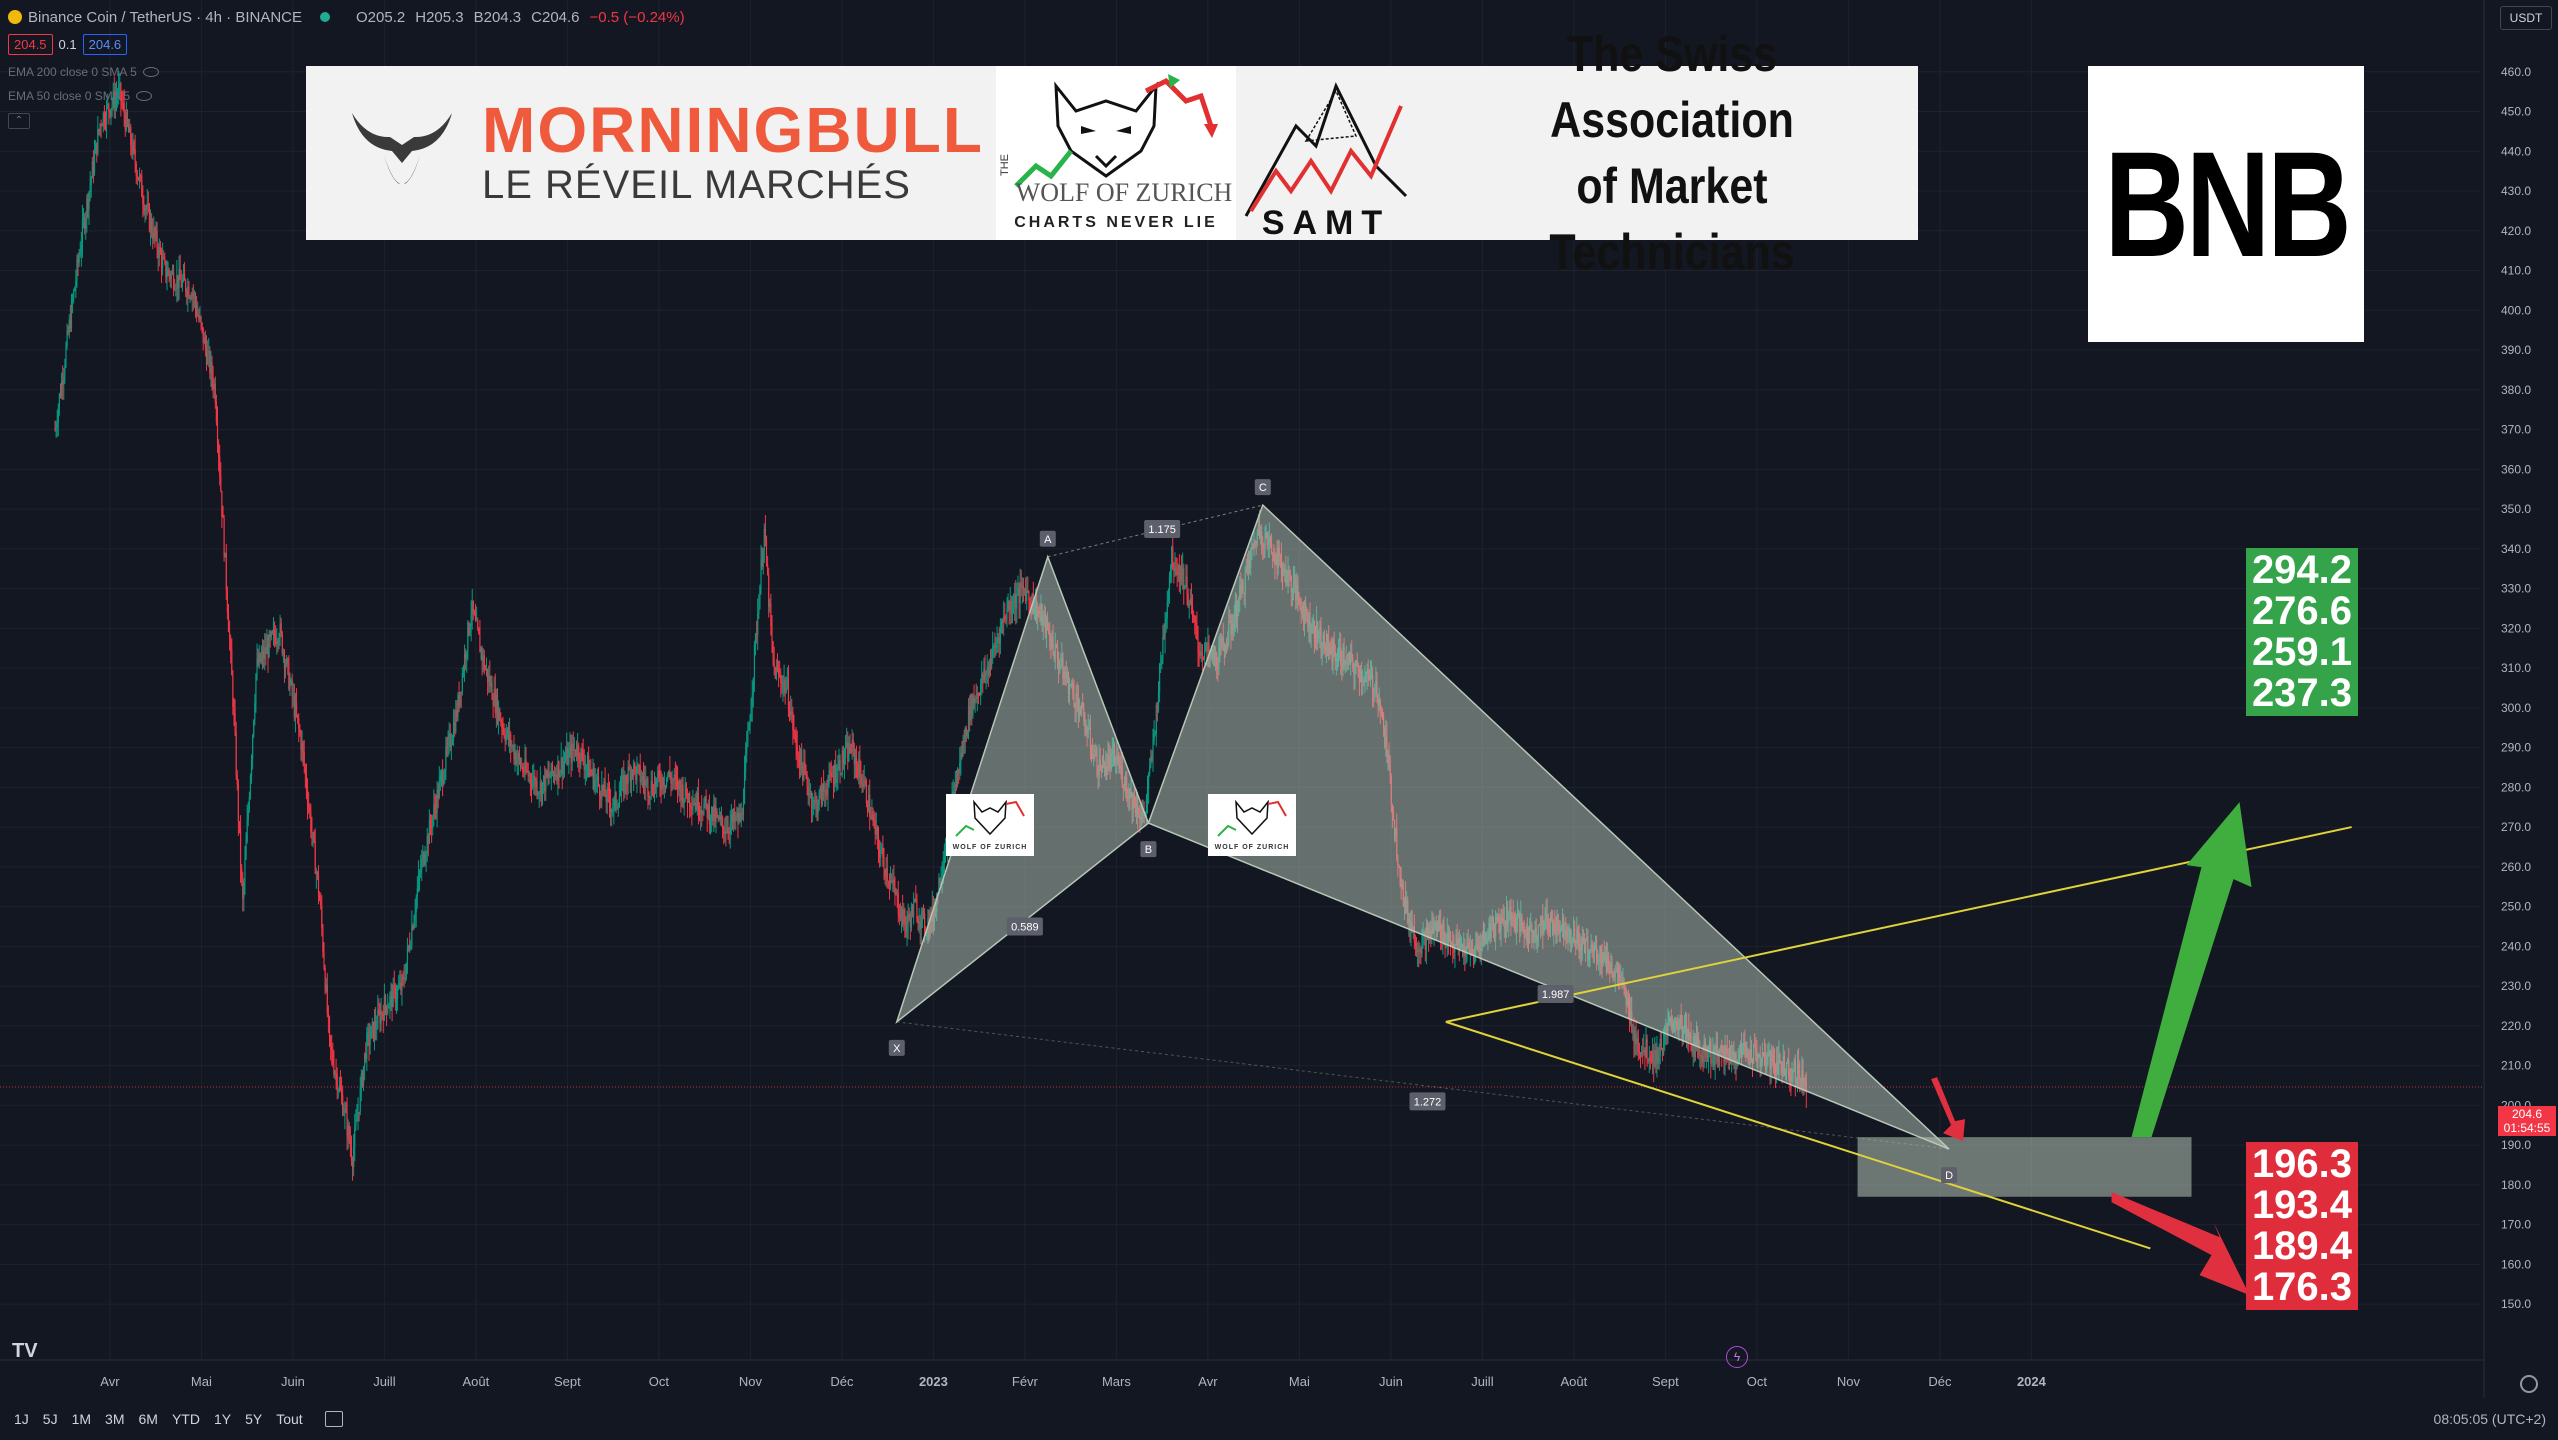 The height and width of the screenshot is (1440, 2558). Describe the element at coordinates (25, 1351) in the screenshot. I see `tradingview-logo-icon: TV` at that location.